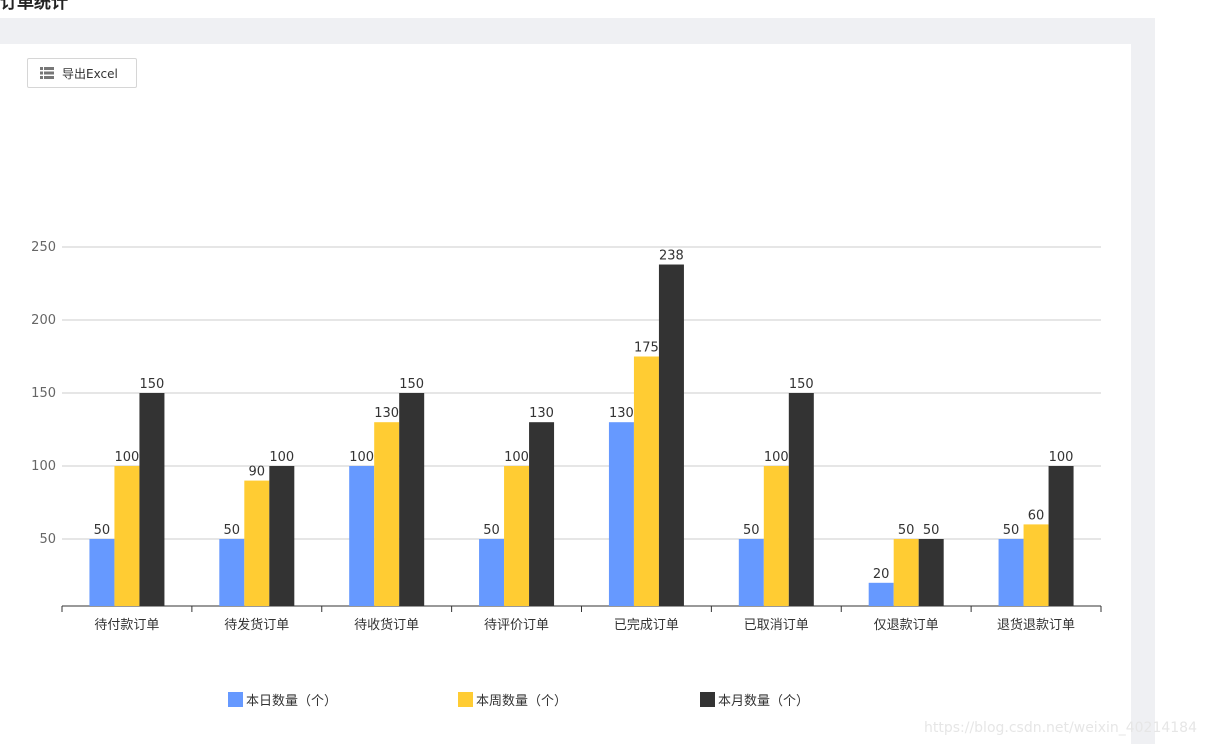  I want to click on legend-swatch-weekly, so click(465, 699).